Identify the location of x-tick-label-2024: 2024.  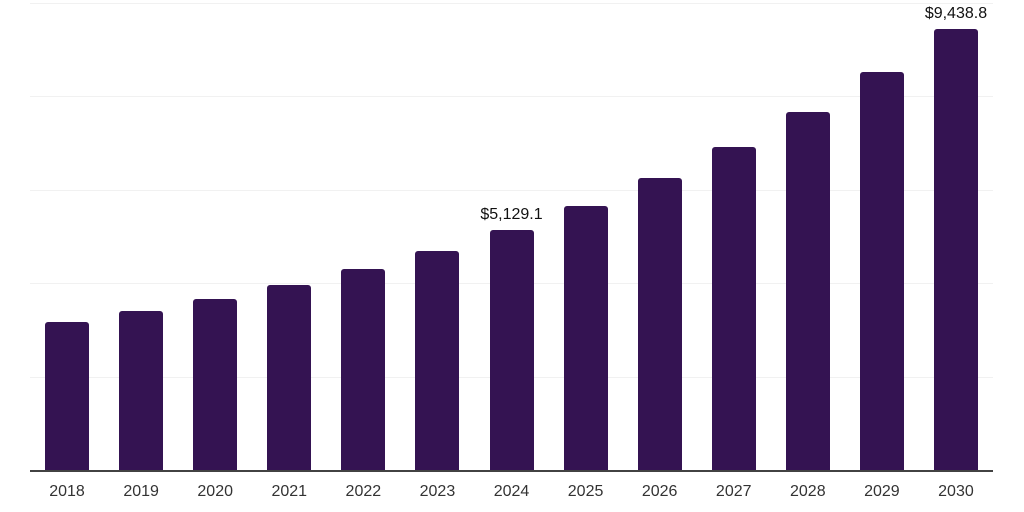
(511, 491).